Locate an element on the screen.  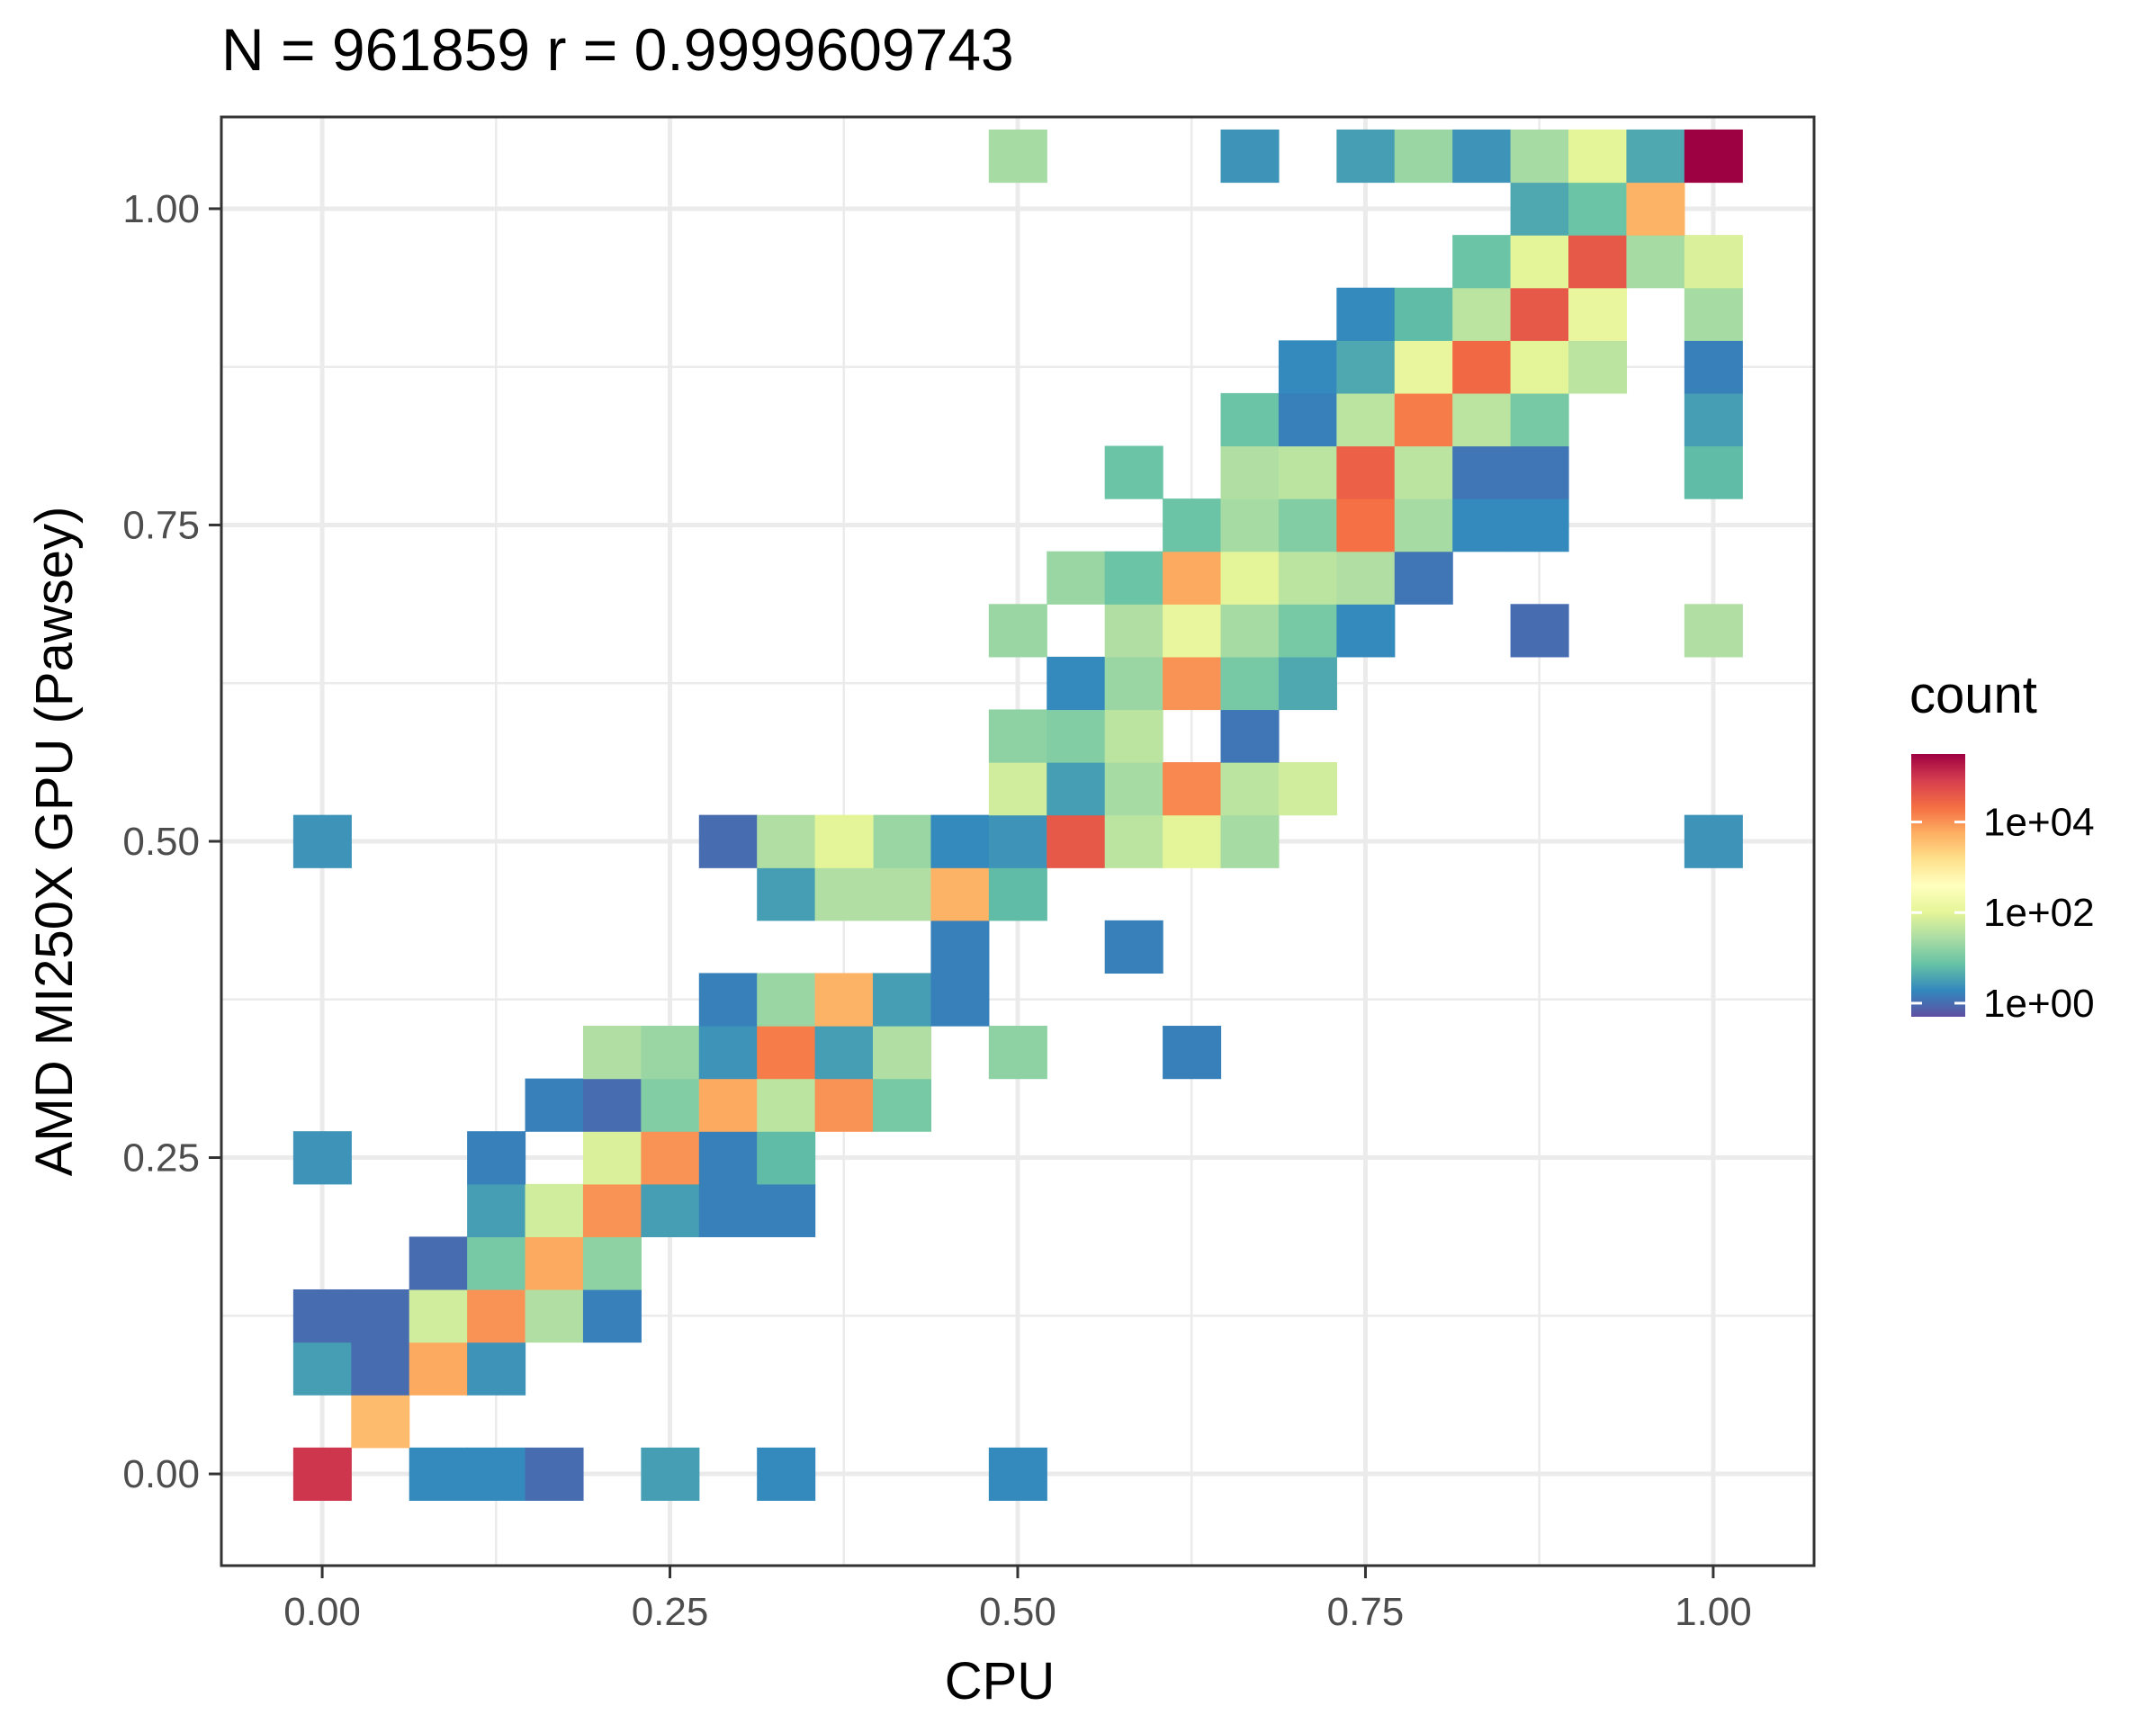
y-axis: 0.00 0.25 0.50 0.75 1.00 is located at coordinates (171, 841).